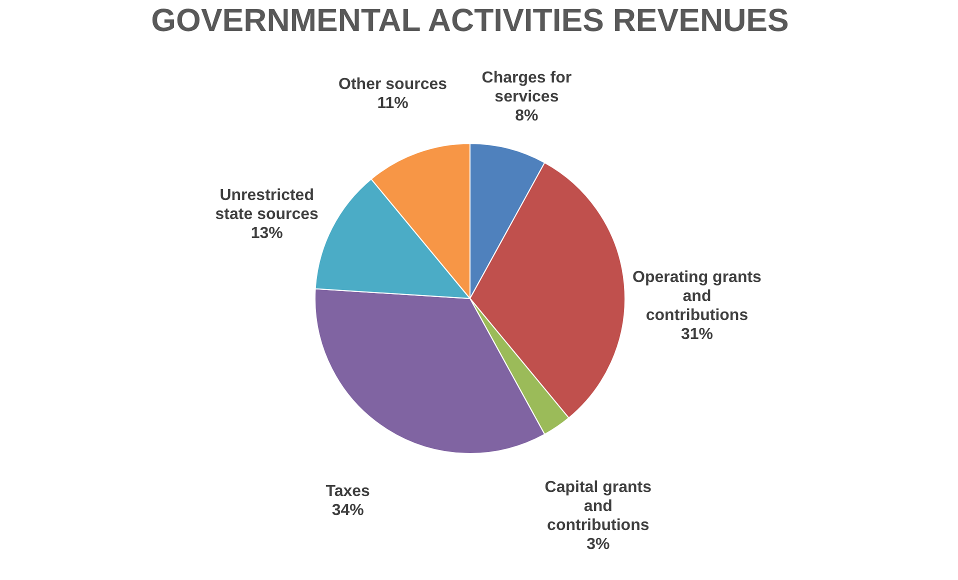 This screenshot has height=580, width=958. I want to click on data-label: 3%, so click(598, 545).